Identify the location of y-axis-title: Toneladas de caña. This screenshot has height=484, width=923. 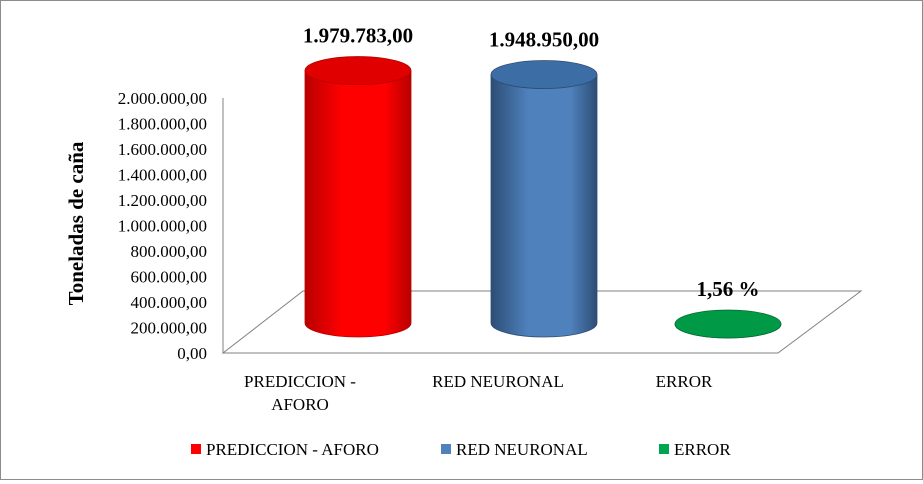
(76, 223).